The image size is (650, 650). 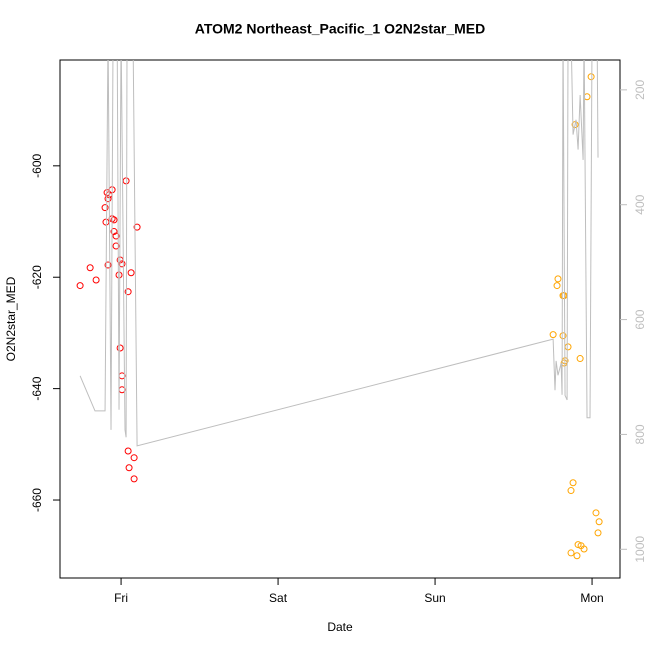 I want to click on y-tick-label: -600, so click(x=37, y=165).